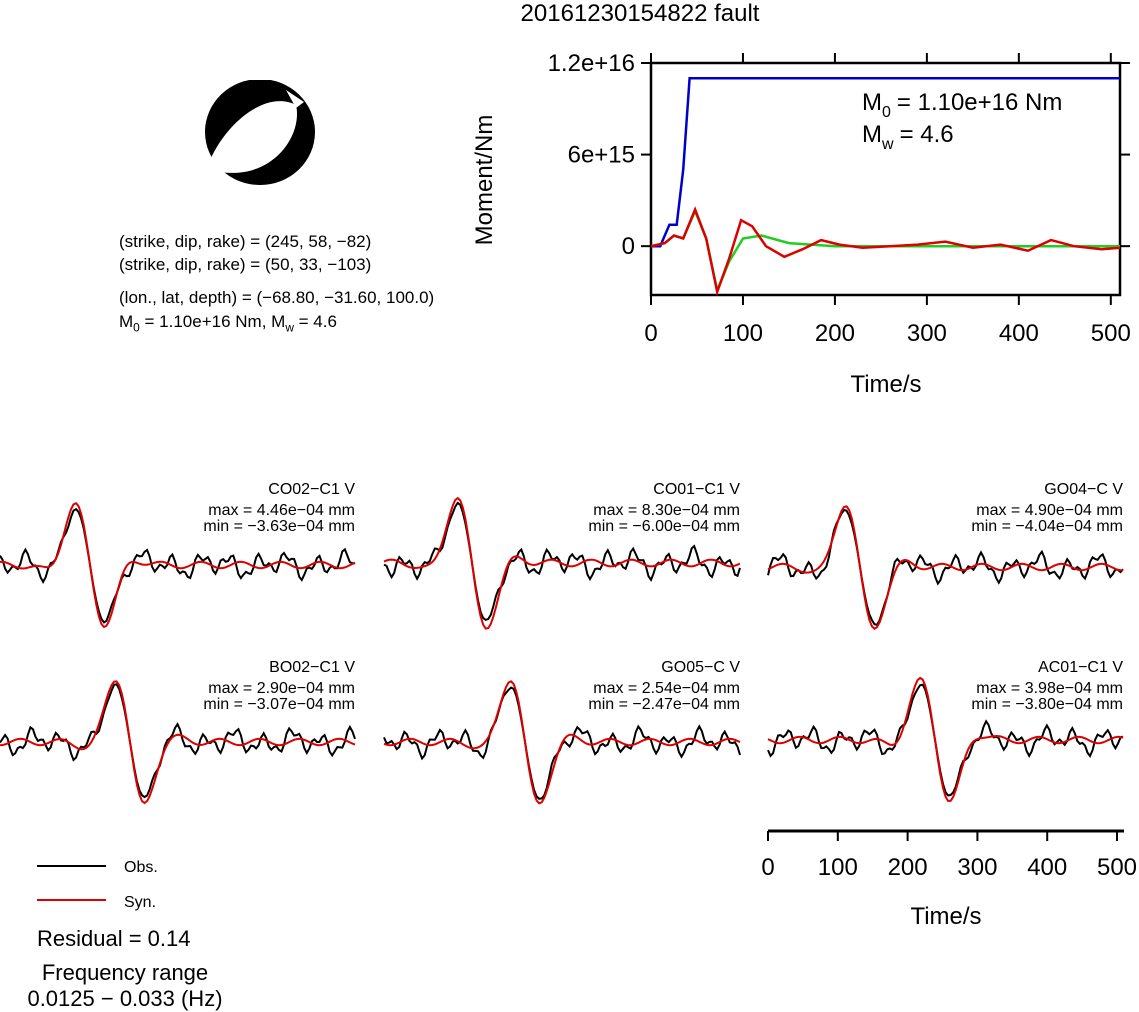 The width and height of the screenshot is (1139, 1012). Describe the element at coordinates (640, 13) in the screenshot. I see `page-title: 20161230154822 fault` at that location.